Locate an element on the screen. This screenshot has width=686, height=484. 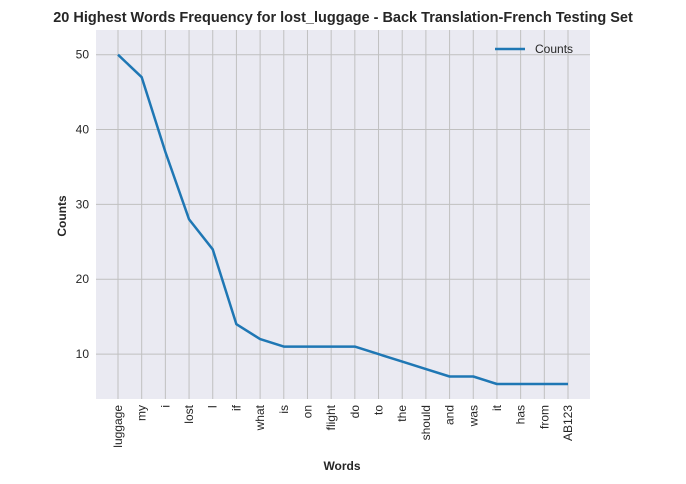
x-tick-label: do is located at coordinates (355, 412).